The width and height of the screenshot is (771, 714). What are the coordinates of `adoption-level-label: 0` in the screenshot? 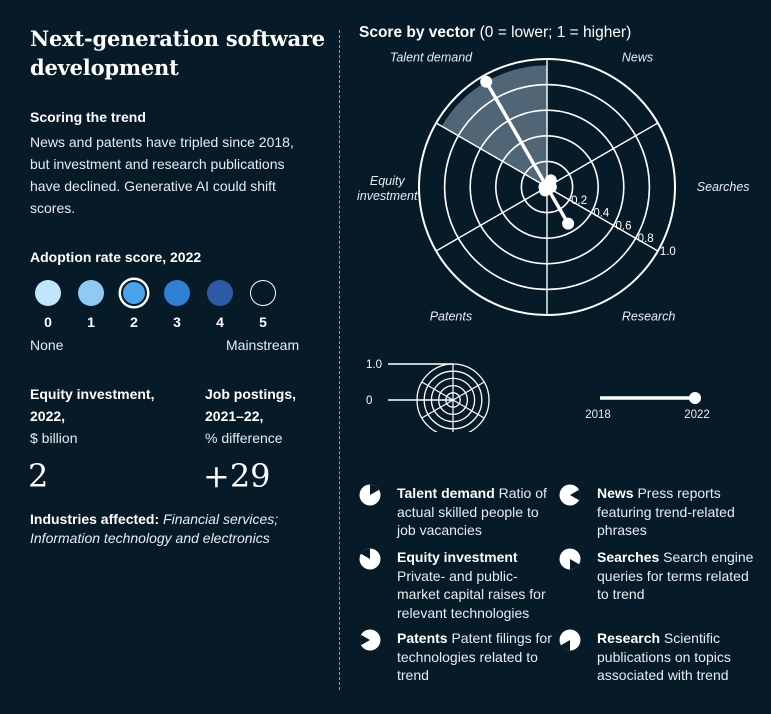 It's located at (48, 322).